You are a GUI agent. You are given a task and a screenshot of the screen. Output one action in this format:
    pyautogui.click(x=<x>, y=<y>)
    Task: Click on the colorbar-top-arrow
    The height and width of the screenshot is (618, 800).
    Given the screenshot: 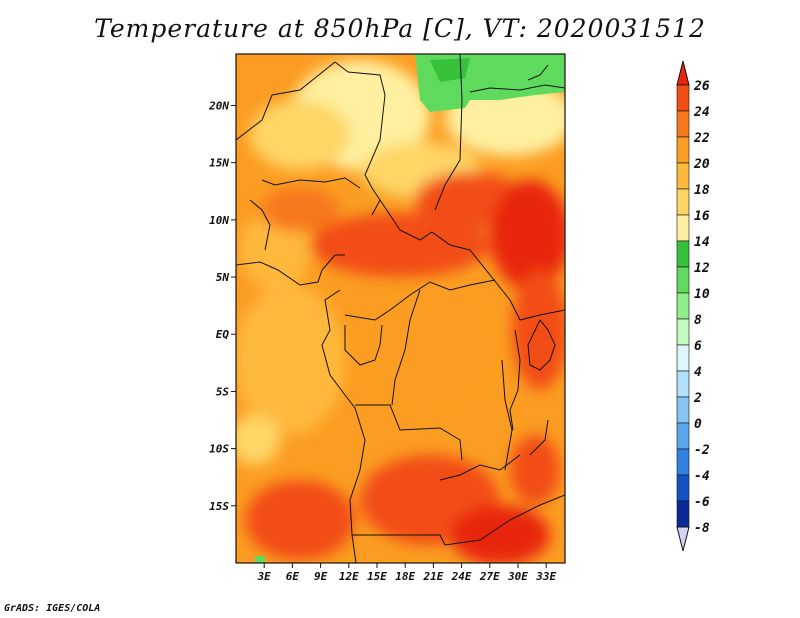 What is the action you would take?
    pyautogui.click(x=683, y=73)
    